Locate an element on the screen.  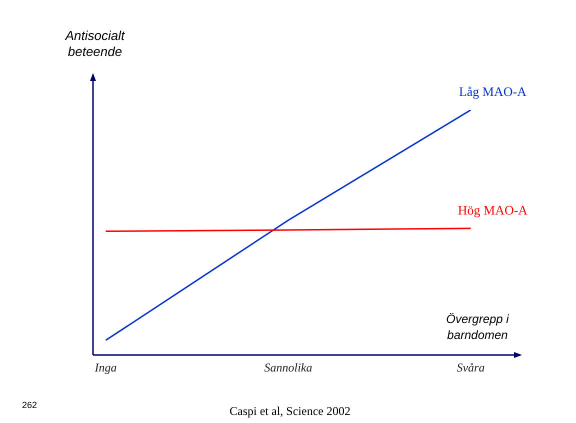
x-axis-title: Övergrepp i barndomen is located at coordinates (477, 327).